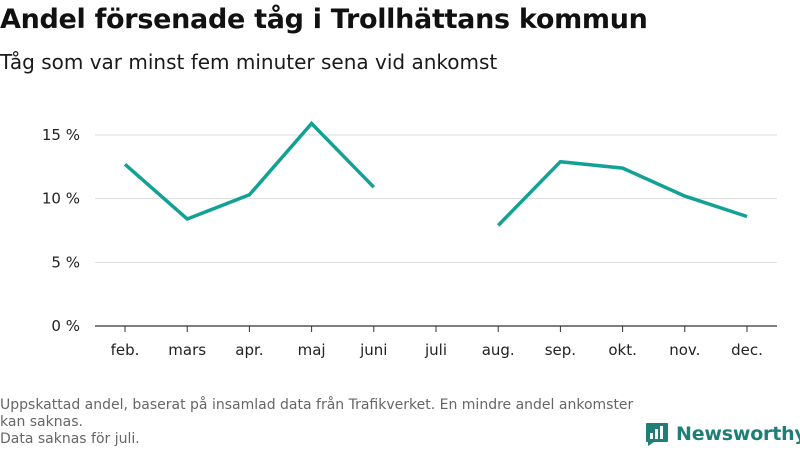 The height and width of the screenshot is (450, 800). Describe the element at coordinates (125, 350) in the screenshot. I see `x-tick-label: feb.` at that location.